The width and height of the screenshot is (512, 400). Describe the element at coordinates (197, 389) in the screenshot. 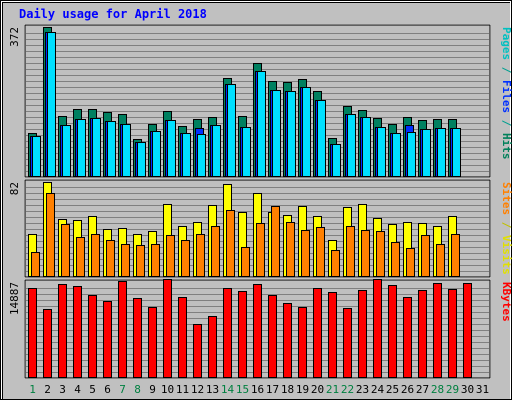

I see `x-tick-label: 12` at that location.